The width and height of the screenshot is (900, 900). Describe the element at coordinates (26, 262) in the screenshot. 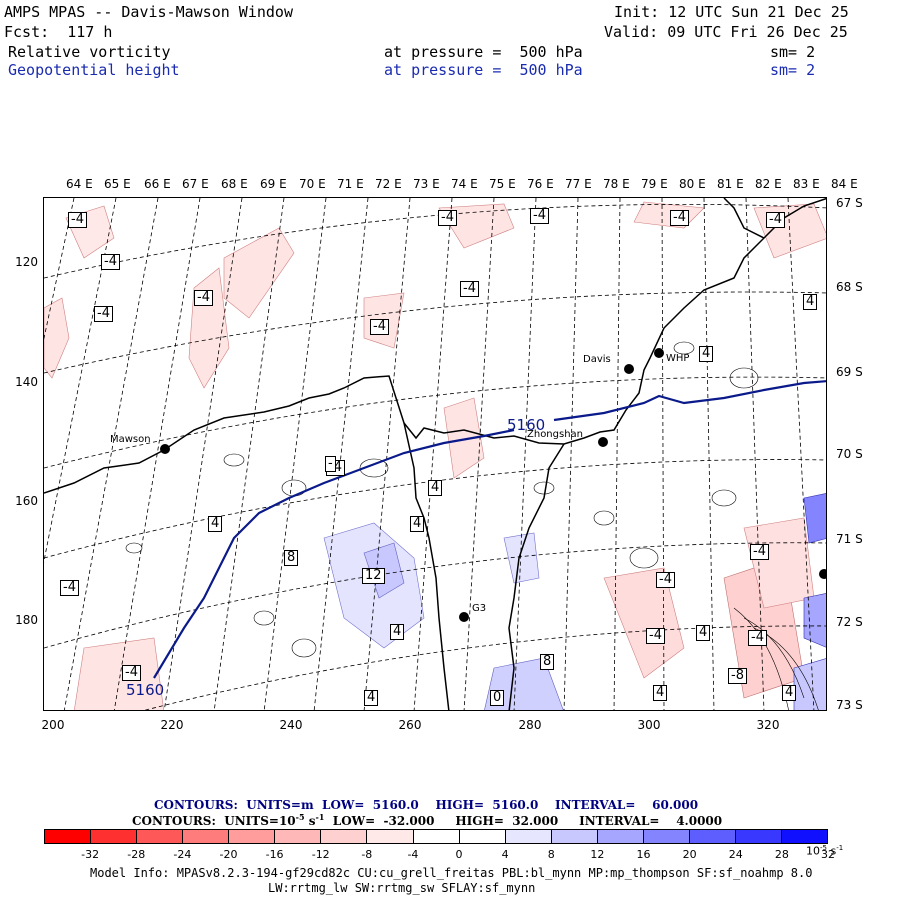

I see `grid-y-label: 120` at that location.